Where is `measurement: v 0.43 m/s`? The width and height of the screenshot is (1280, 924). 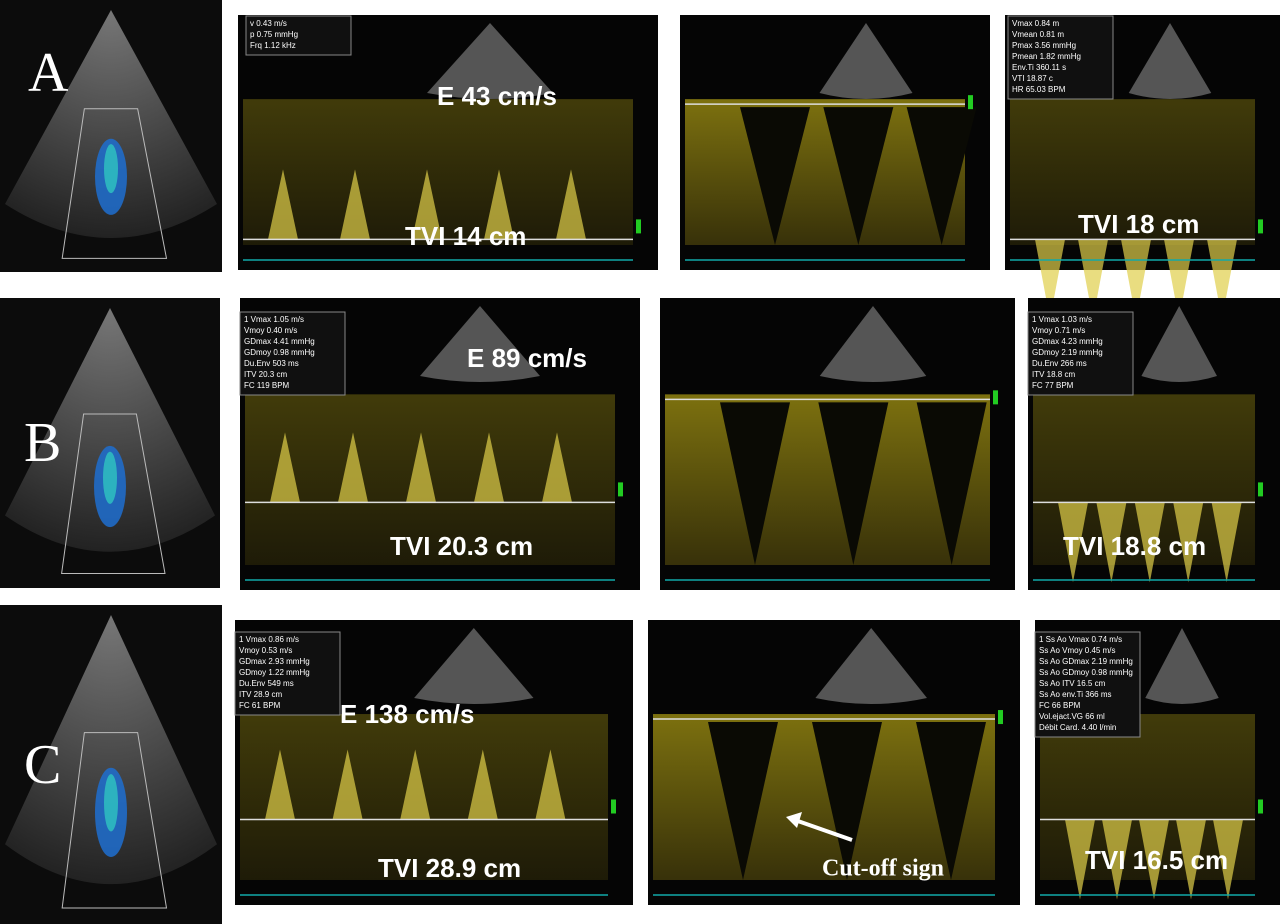
measurement: v 0.43 m/s is located at coordinates (268, 23).